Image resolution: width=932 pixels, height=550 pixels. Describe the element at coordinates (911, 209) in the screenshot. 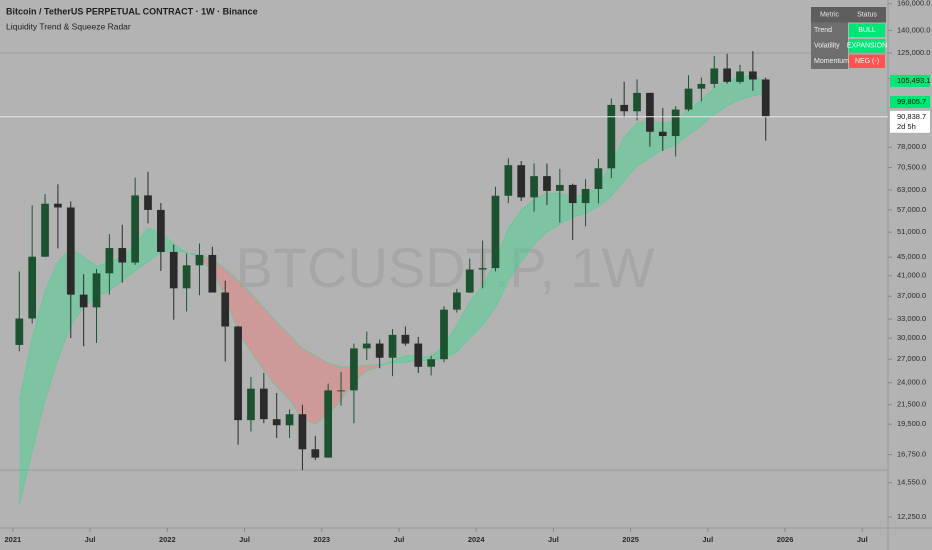

I see `y-tick-label: 57,000.0` at that location.